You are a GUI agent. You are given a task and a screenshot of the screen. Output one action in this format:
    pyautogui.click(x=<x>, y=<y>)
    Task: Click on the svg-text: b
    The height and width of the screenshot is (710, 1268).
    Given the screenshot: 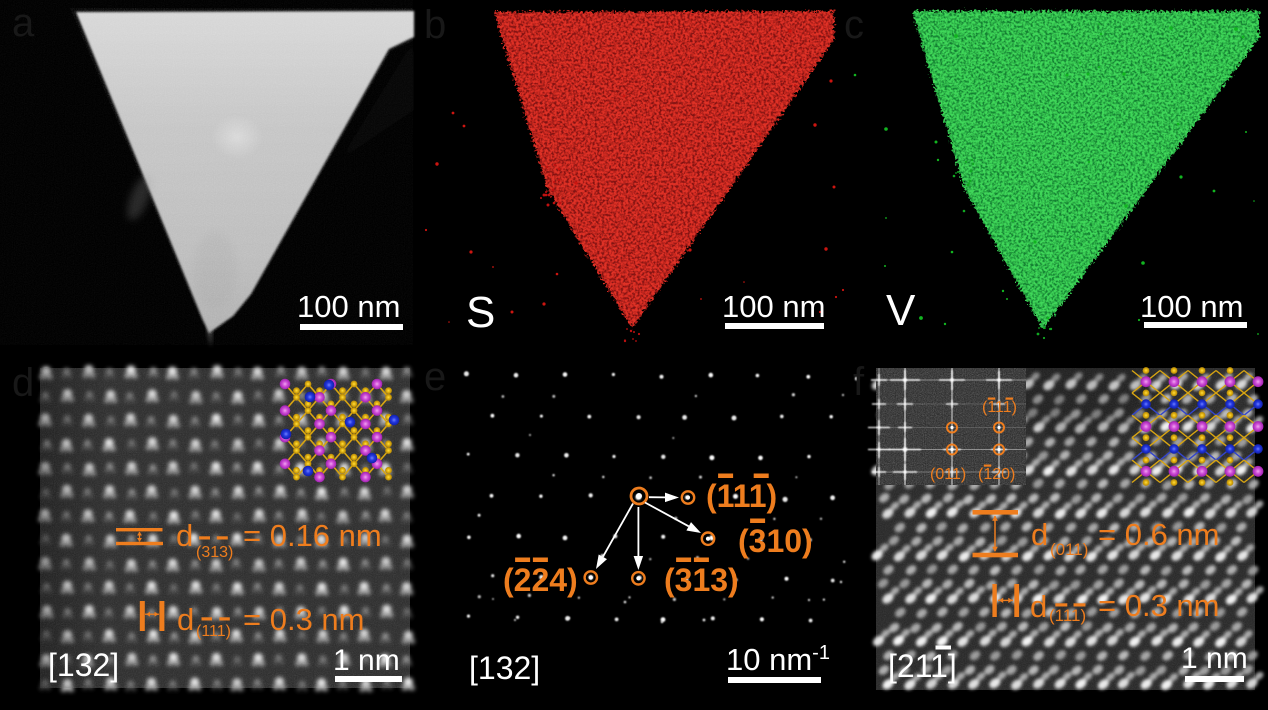 What is the action you would take?
    pyautogui.click(x=435, y=25)
    